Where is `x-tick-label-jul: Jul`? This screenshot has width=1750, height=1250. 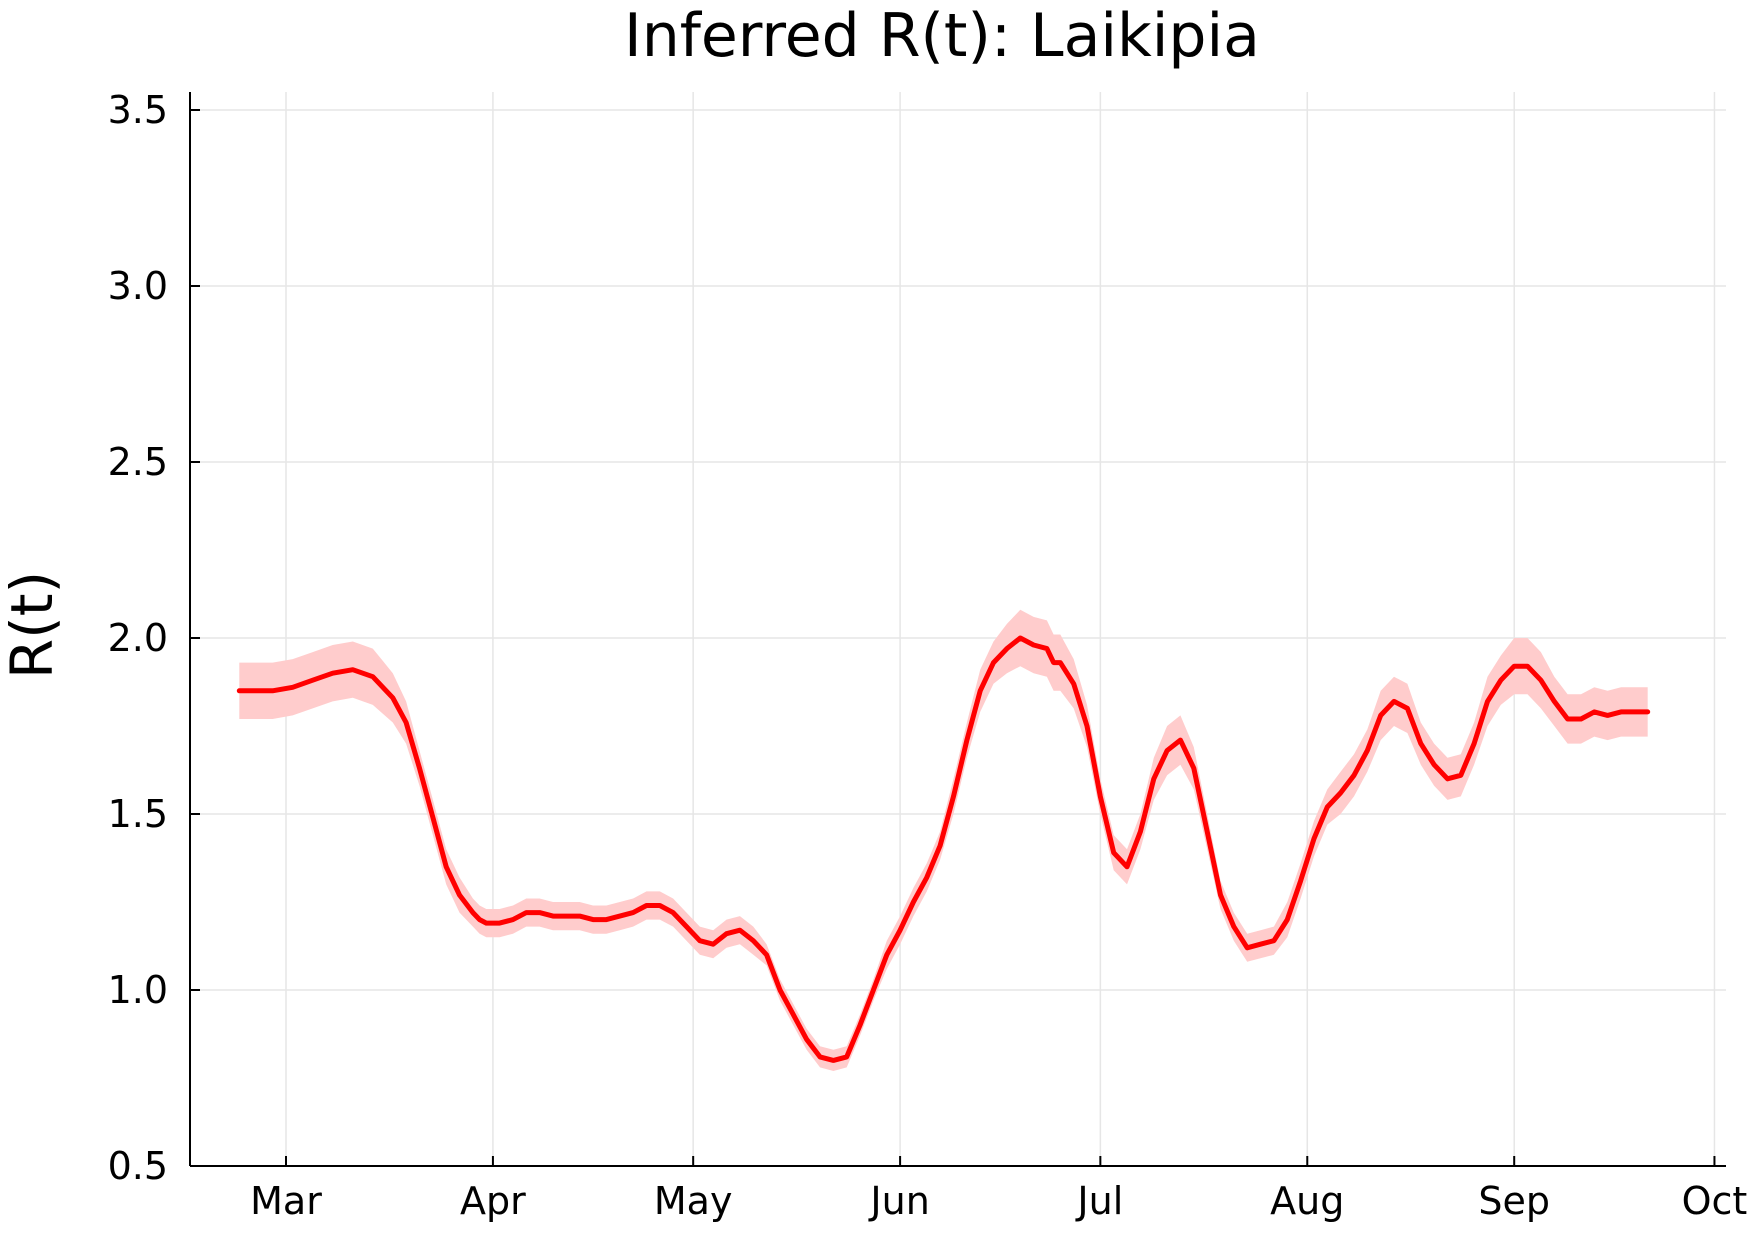
x-tick-label-jul: Jul is located at coordinates (1099, 1201).